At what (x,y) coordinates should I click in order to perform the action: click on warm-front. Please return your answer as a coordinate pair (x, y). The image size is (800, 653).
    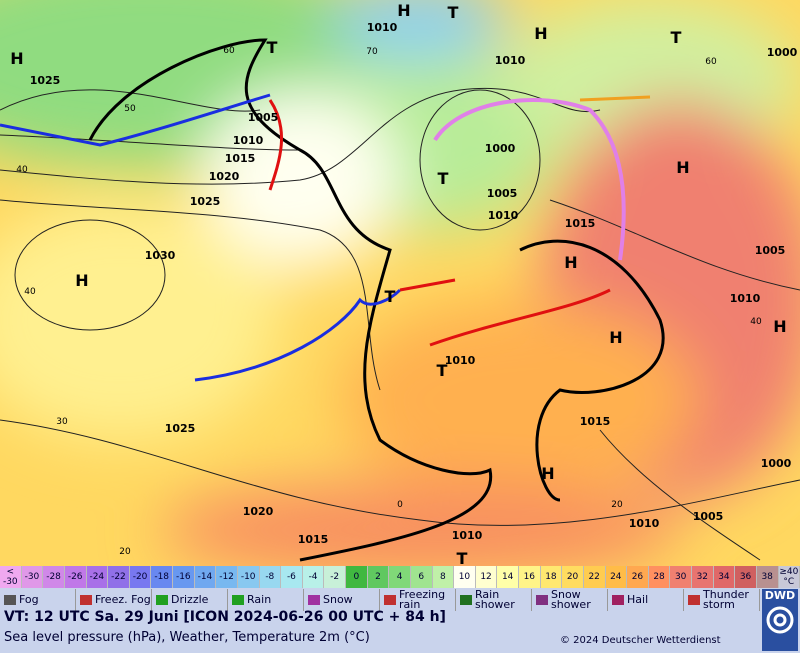
    Looking at the image, I should click on (505, 312).